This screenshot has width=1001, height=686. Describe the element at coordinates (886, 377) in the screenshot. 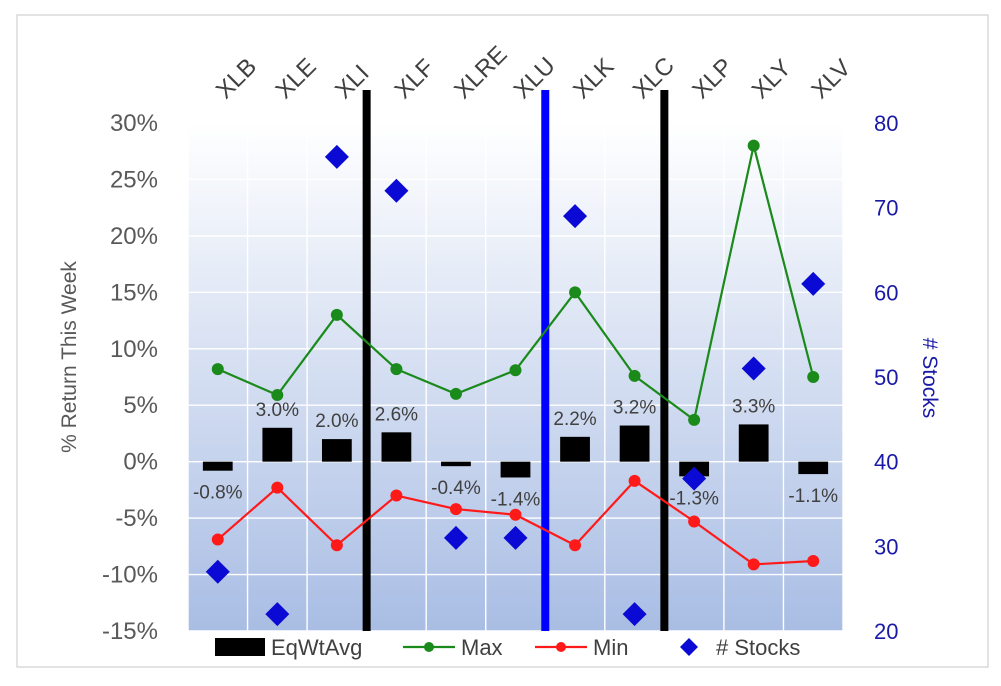

I see `y2-tick-label: 50` at that location.